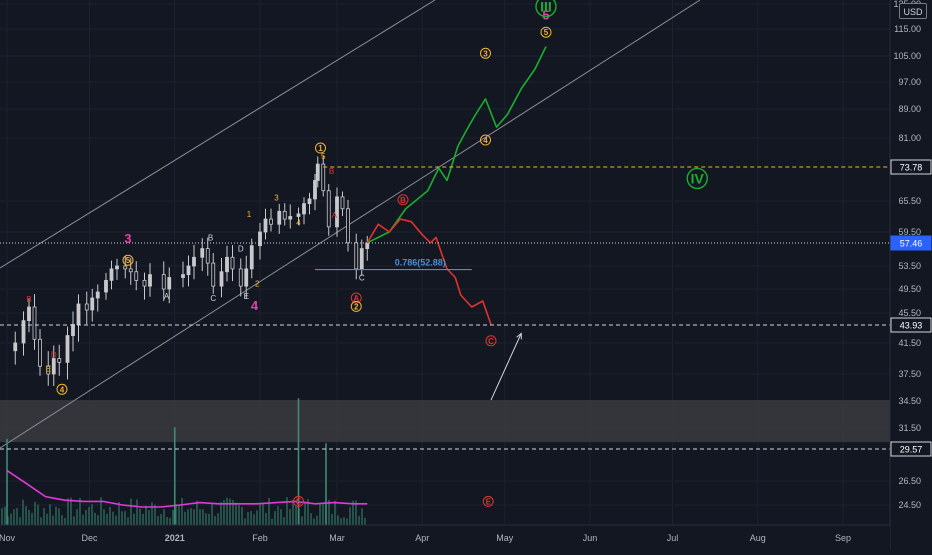 The image size is (932, 555). What do you see at coordinates (335, 215) in the screenshot?
I see `wave-label-red-19: A` at bounding box center [335, 215].